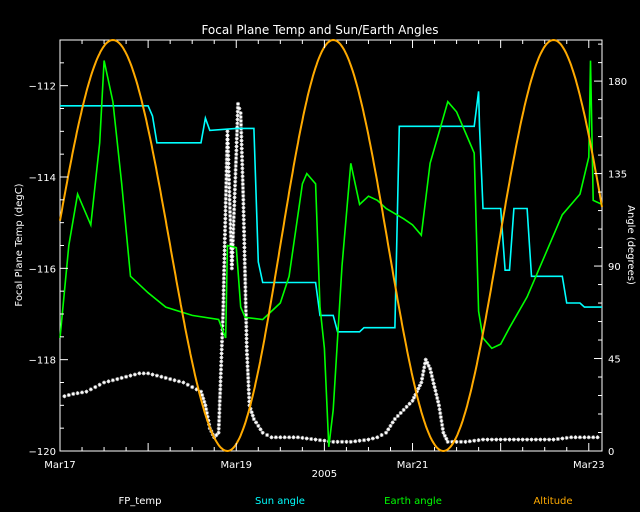 This screenshot has width=640, height=512. I want to click on legend-entry-fp-temp: FP_temp, so click(140, 501).